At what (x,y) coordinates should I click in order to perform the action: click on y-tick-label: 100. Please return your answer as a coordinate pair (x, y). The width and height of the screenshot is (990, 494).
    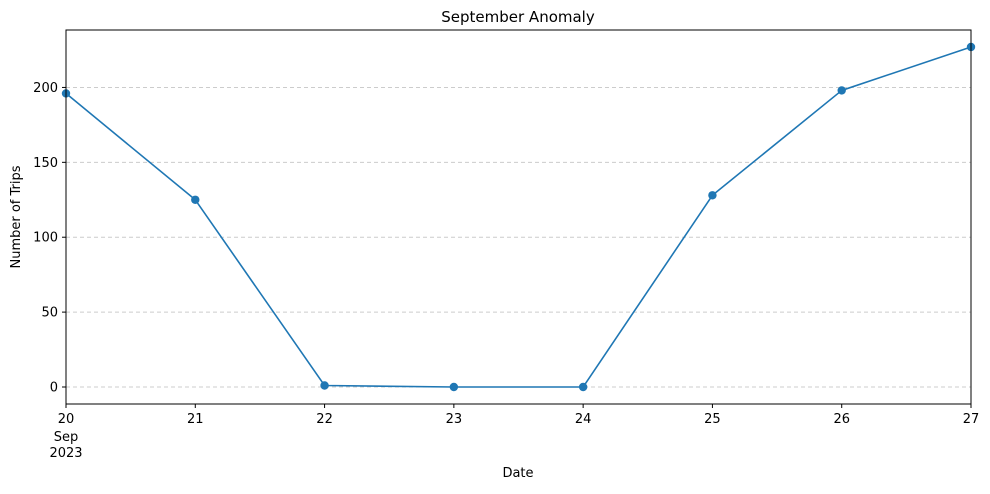
    Looking at the image, I should click on (45, 238).